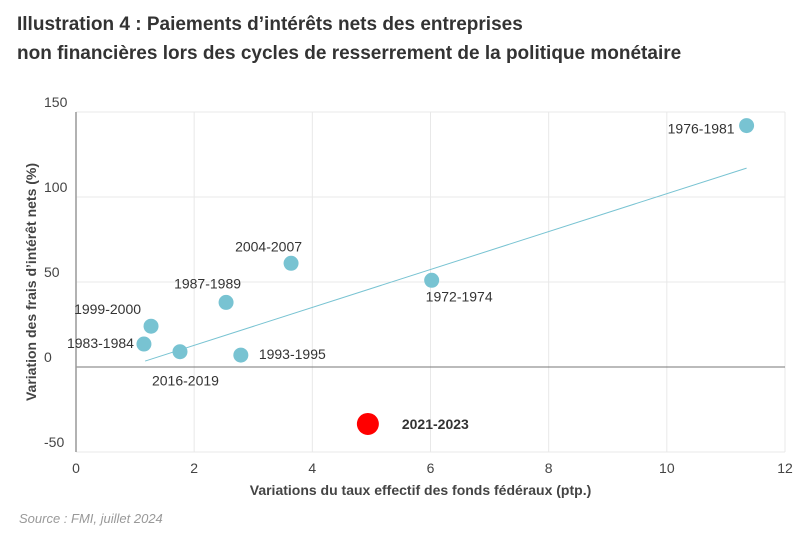 Image resolution: width=808 pixels, height=538 pixels. What do you see at coordinates (31, 282) in the screenshot?
I see `y-axis-label: Variation des frais d’intérêt nets (%)` at bounding box center [31, 282].